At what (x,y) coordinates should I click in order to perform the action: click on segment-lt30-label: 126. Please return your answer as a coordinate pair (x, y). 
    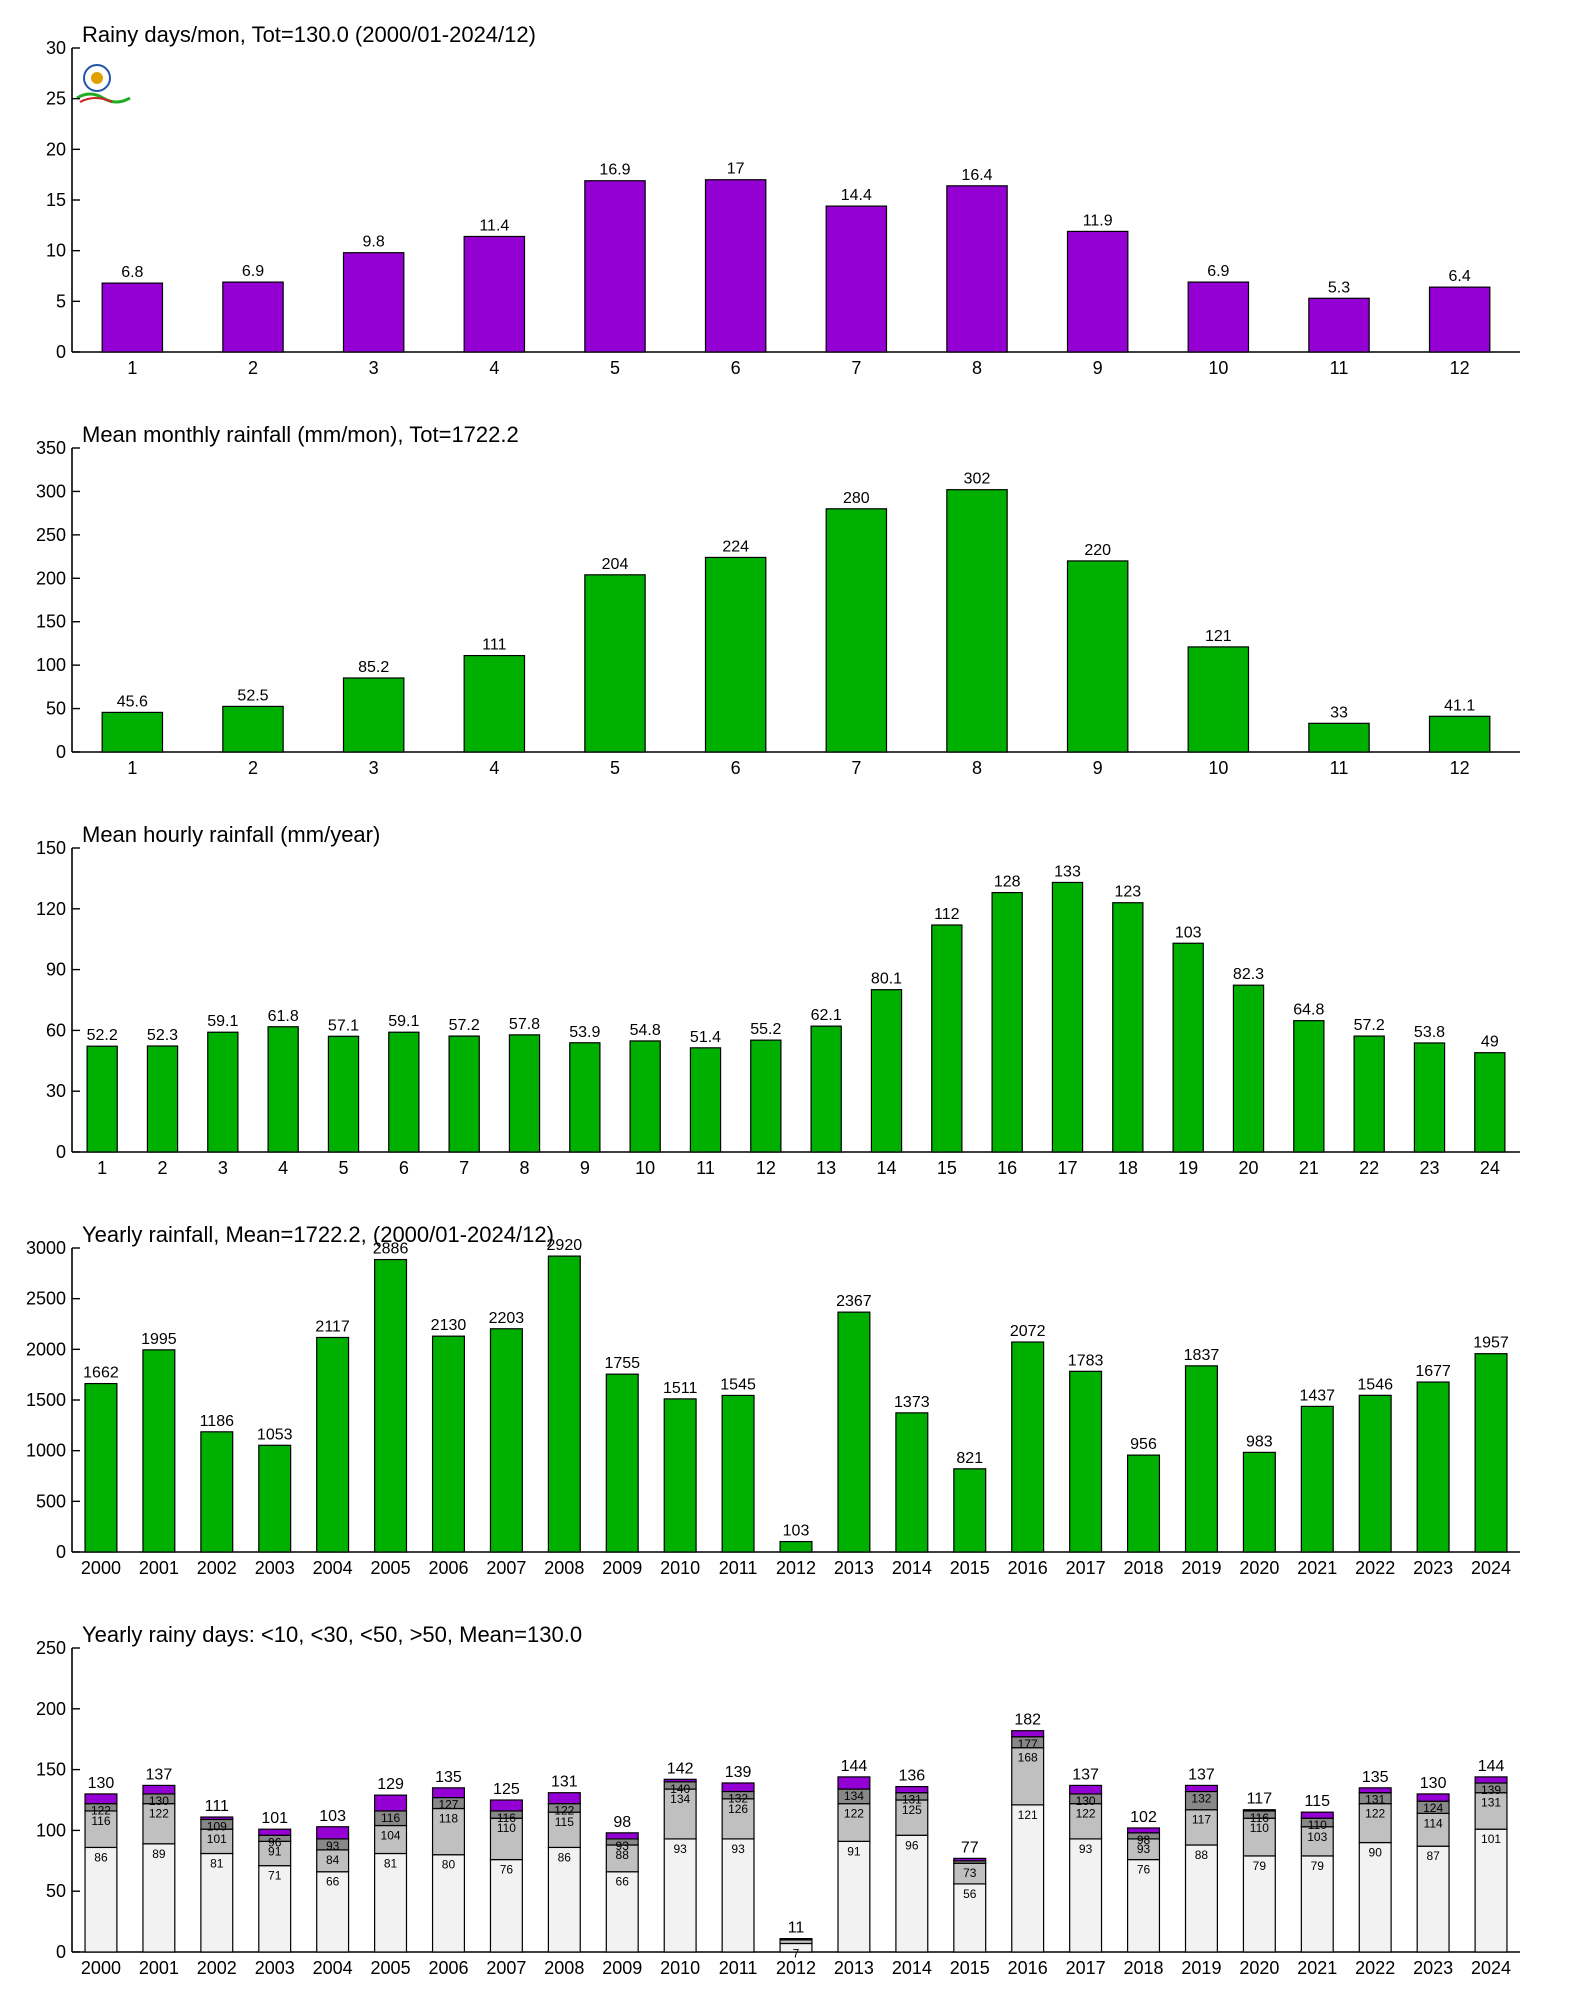
    Looking at the image, I should click on (738, 1809).